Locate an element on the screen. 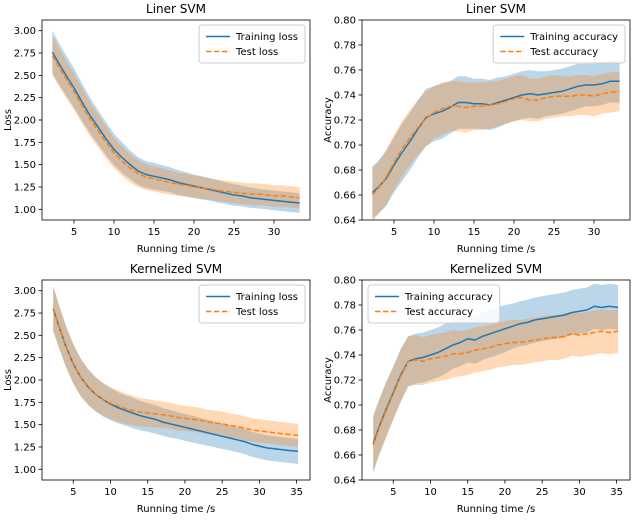 The height and width of the screenshot is (520, 640). y-tick-label: 2.25 is located at coordinates (25, 98).